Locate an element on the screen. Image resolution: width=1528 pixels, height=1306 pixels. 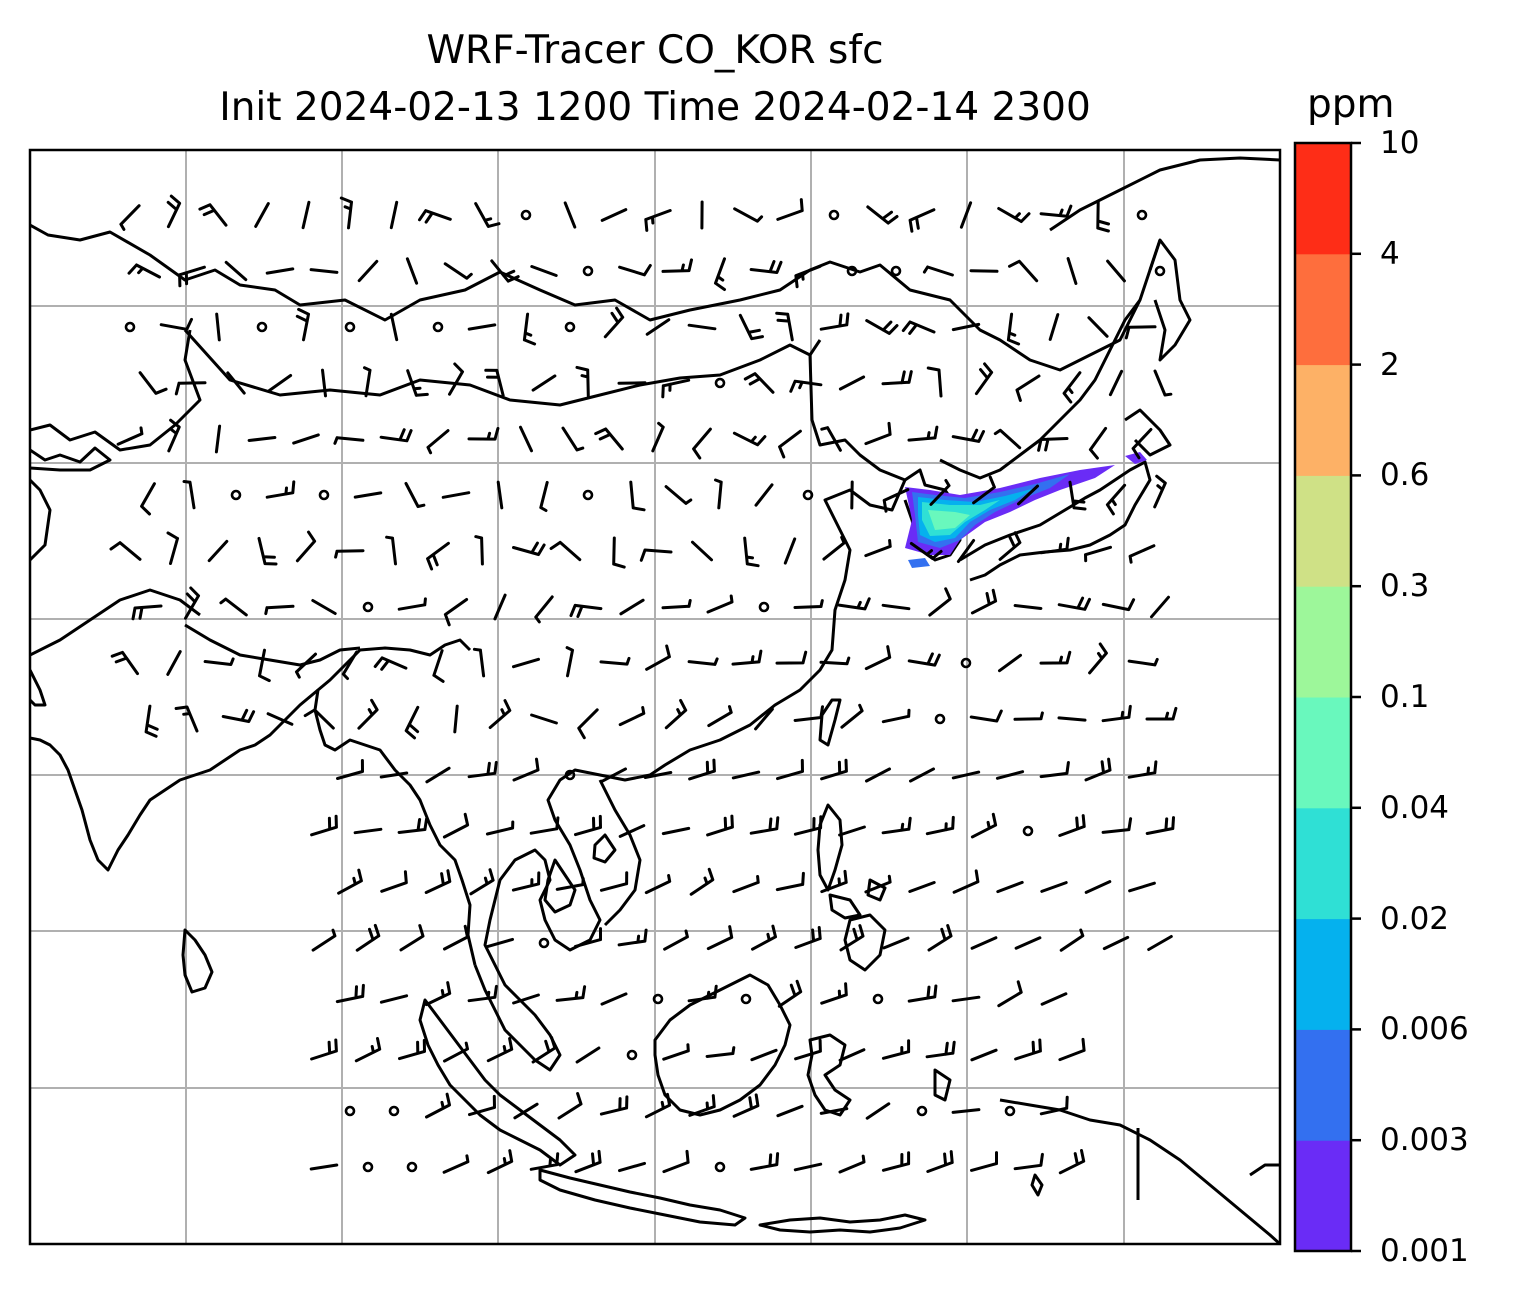
colorbar-tick-label: 2 is located at coordinates (1390, 364).